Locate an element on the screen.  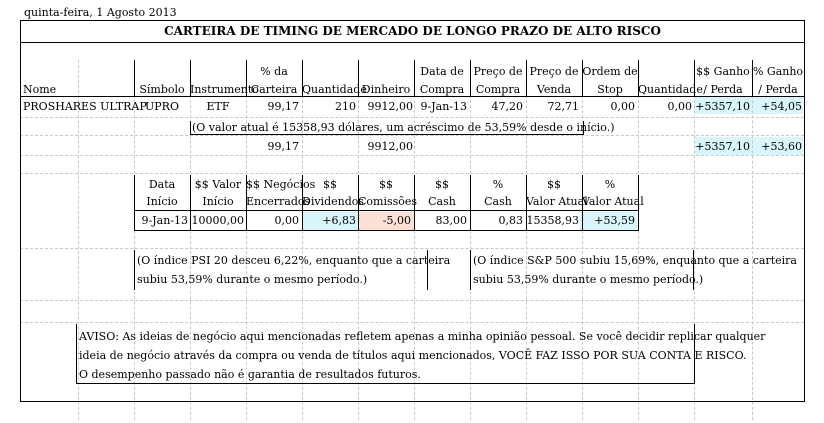
header-pct-carteira-2: Carteira is located at coordinates (274, 89).